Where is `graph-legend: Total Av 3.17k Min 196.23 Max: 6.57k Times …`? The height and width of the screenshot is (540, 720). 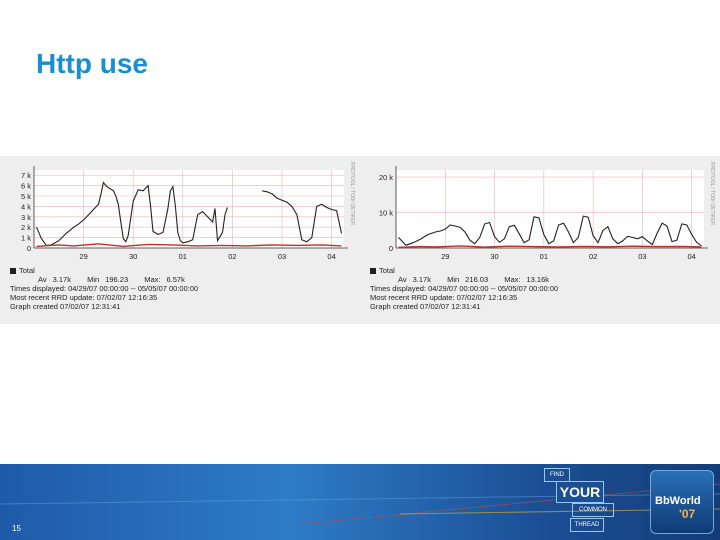 graph-legend: Total Av 3.17k Min 196.23 Max: 6.57k Times … is located at coordinates (104, 288).